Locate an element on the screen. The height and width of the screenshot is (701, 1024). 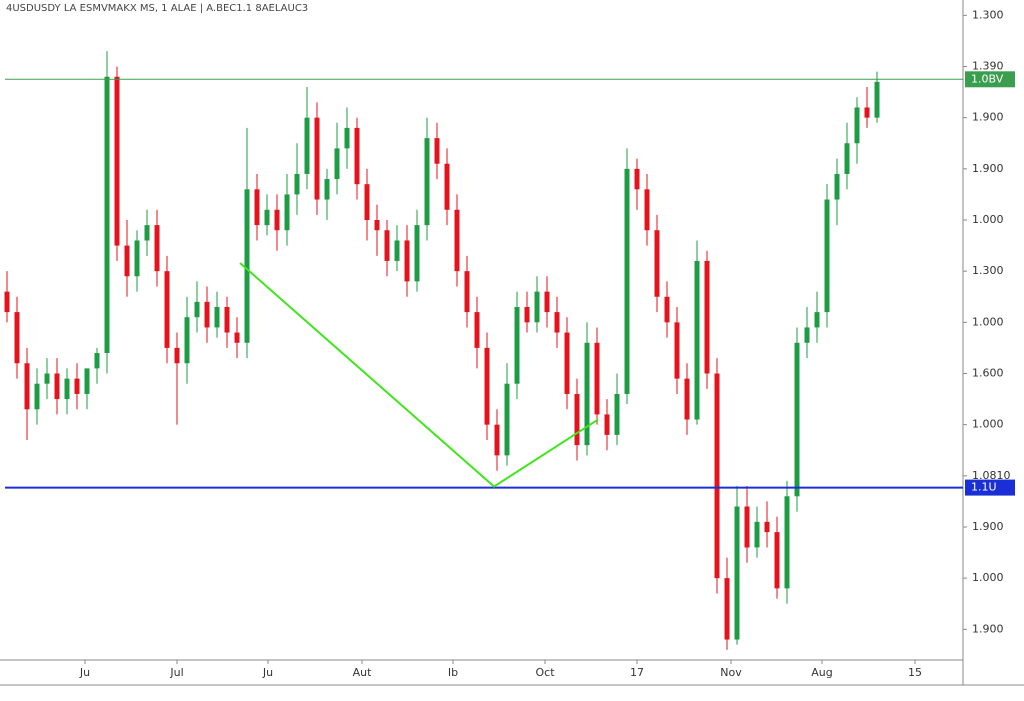
y-tick-label: 1.600 is located at coordinates (988, 372).